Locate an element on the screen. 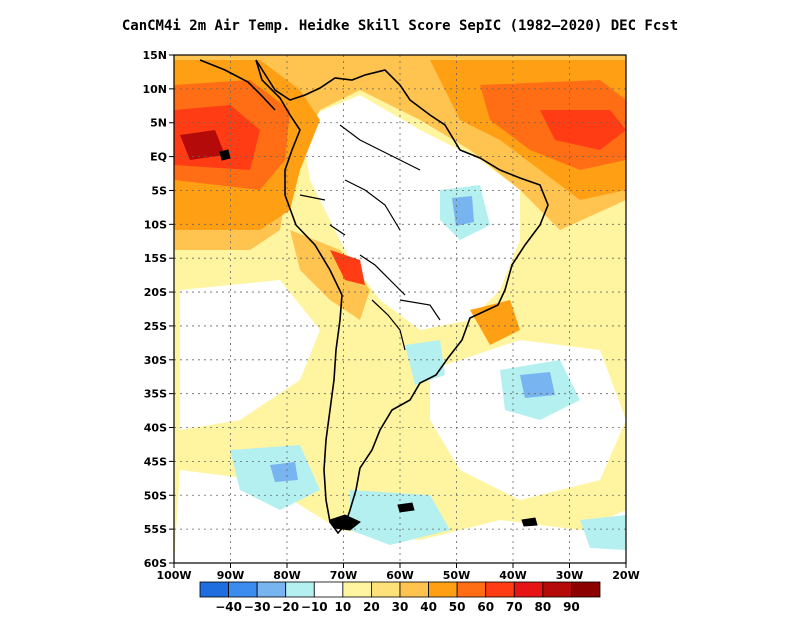  colorbar-label: 40 is located at coordinates (428, 607).